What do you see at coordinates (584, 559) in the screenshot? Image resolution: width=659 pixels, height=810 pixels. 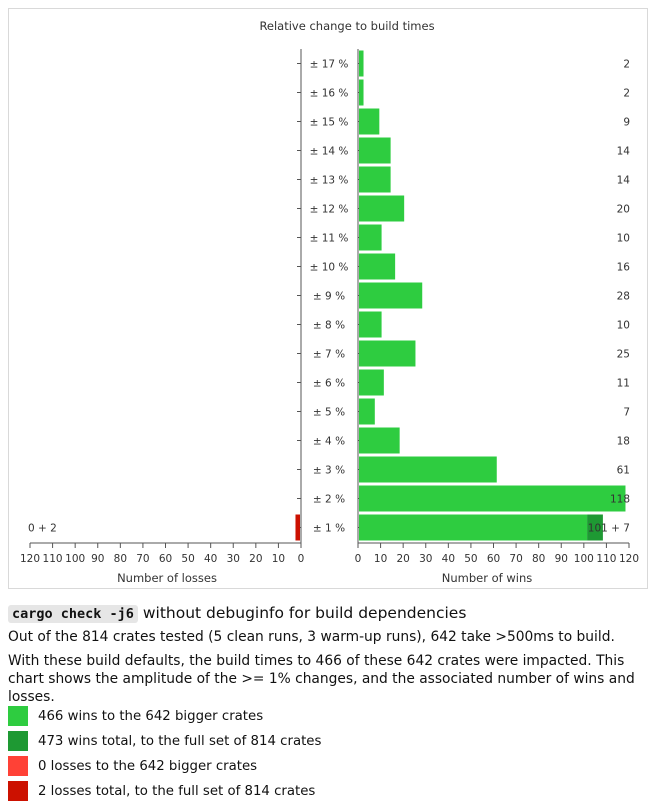 I see `wins-tick-label: 100` at bounding box center [584, 559].